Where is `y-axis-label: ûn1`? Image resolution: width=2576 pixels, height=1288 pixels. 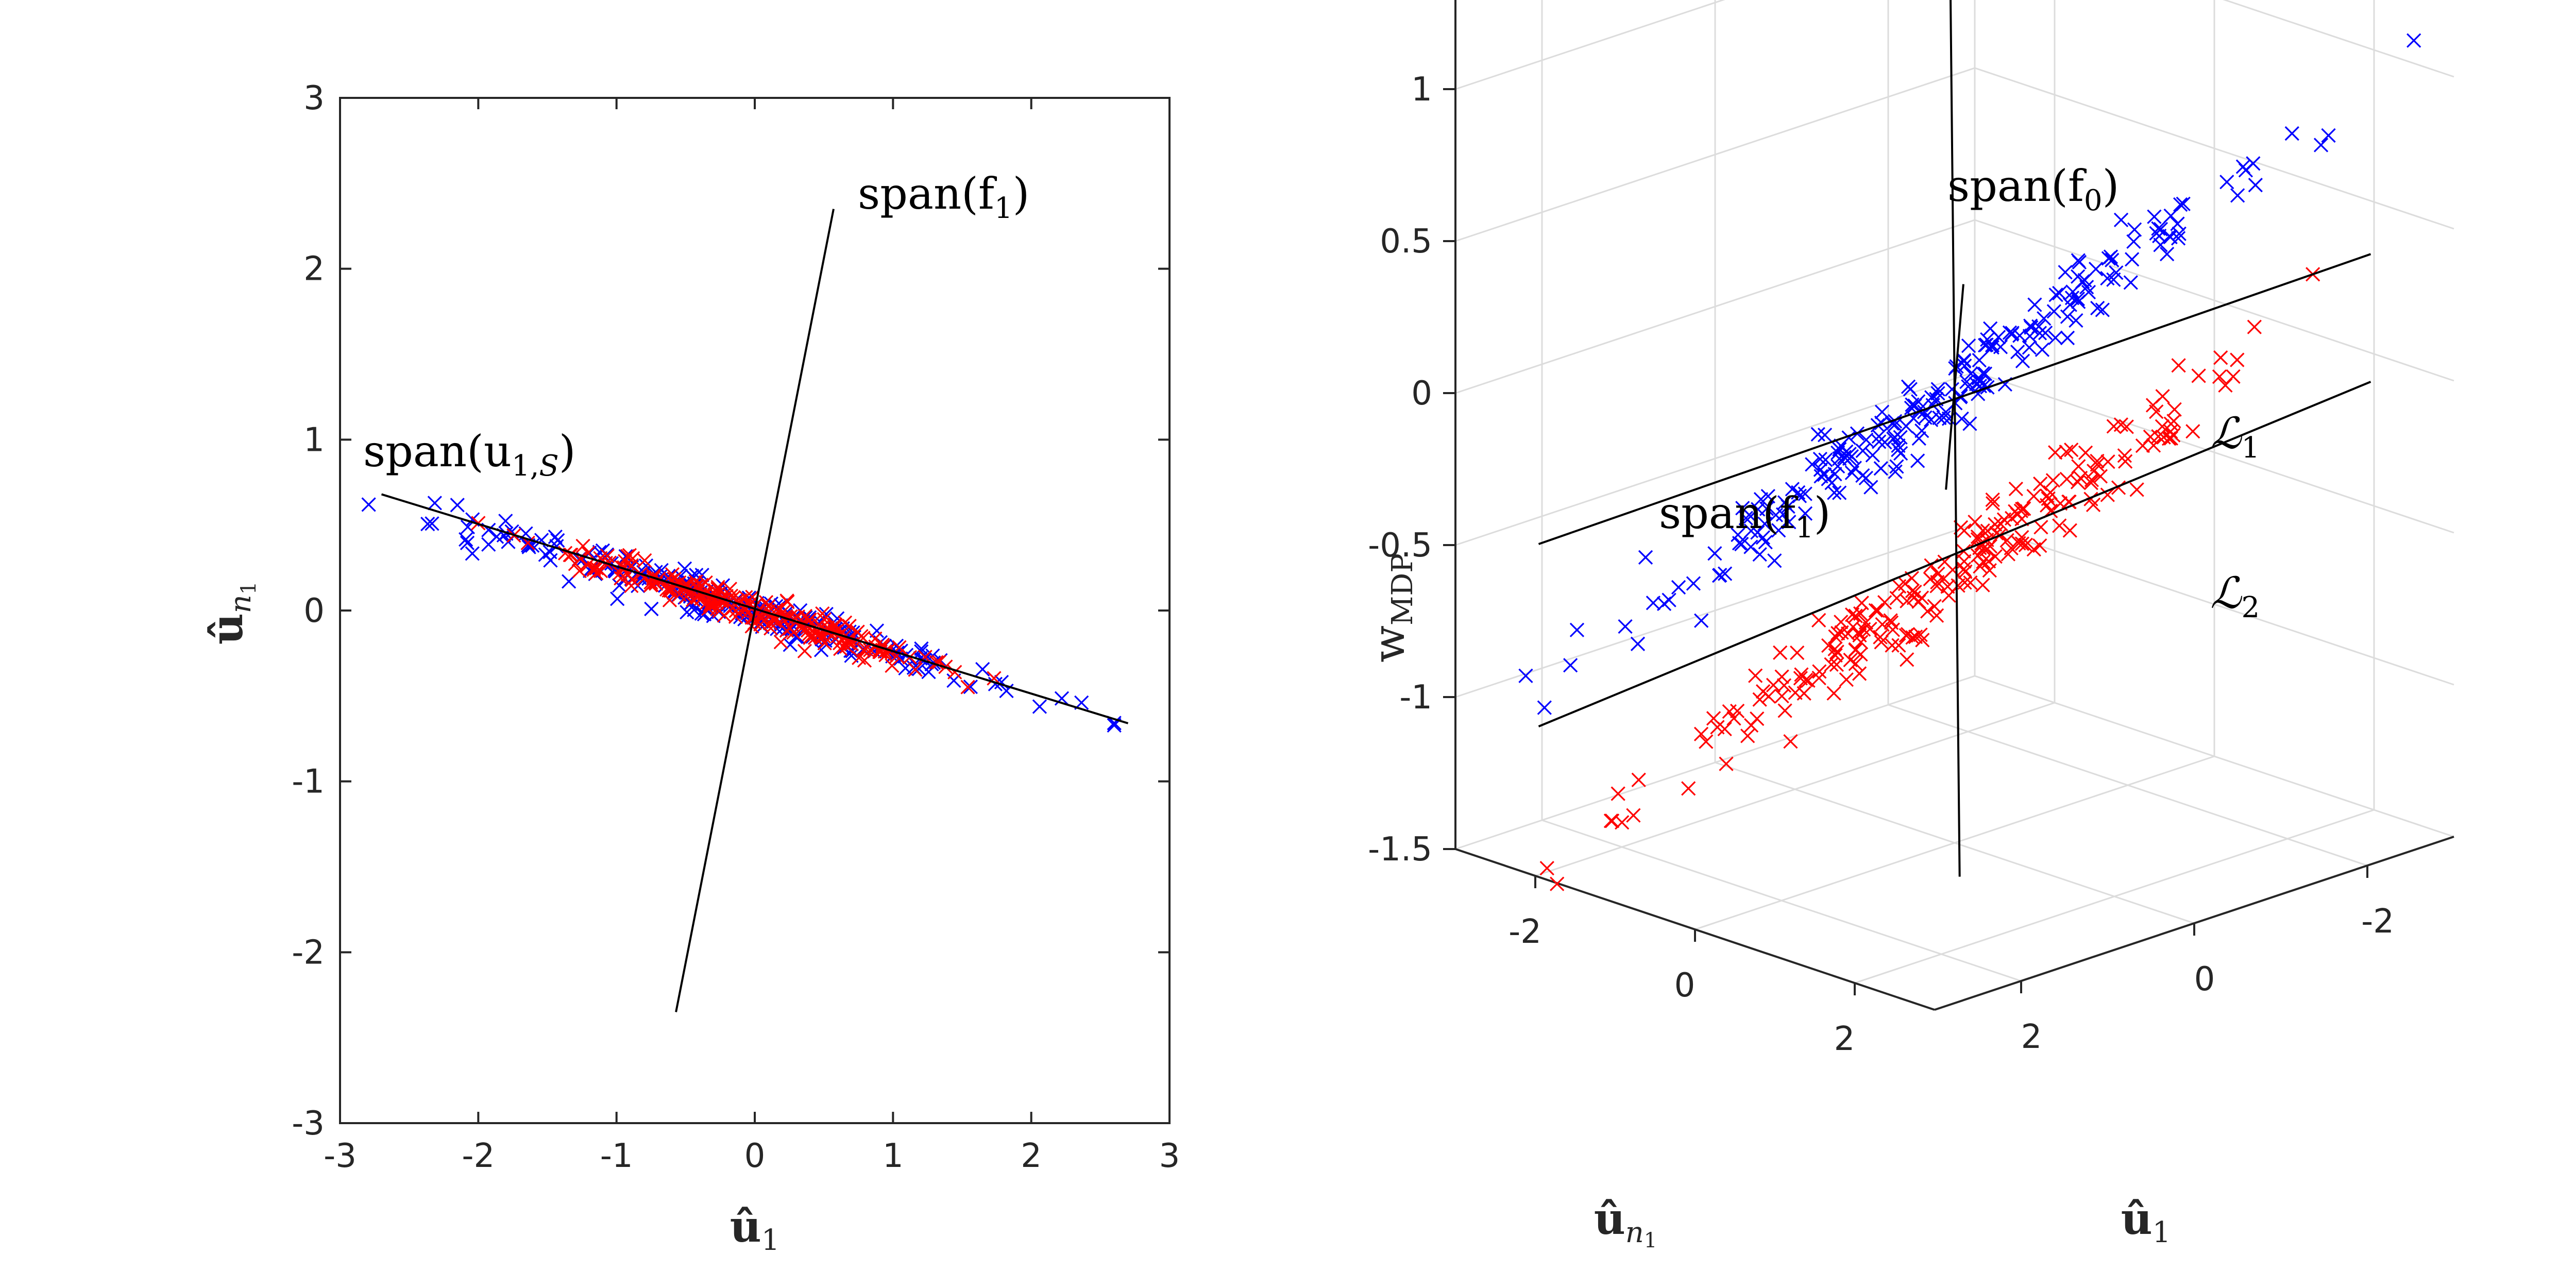 y-axis-label: ûn1 is located at coordinates (231, 613).